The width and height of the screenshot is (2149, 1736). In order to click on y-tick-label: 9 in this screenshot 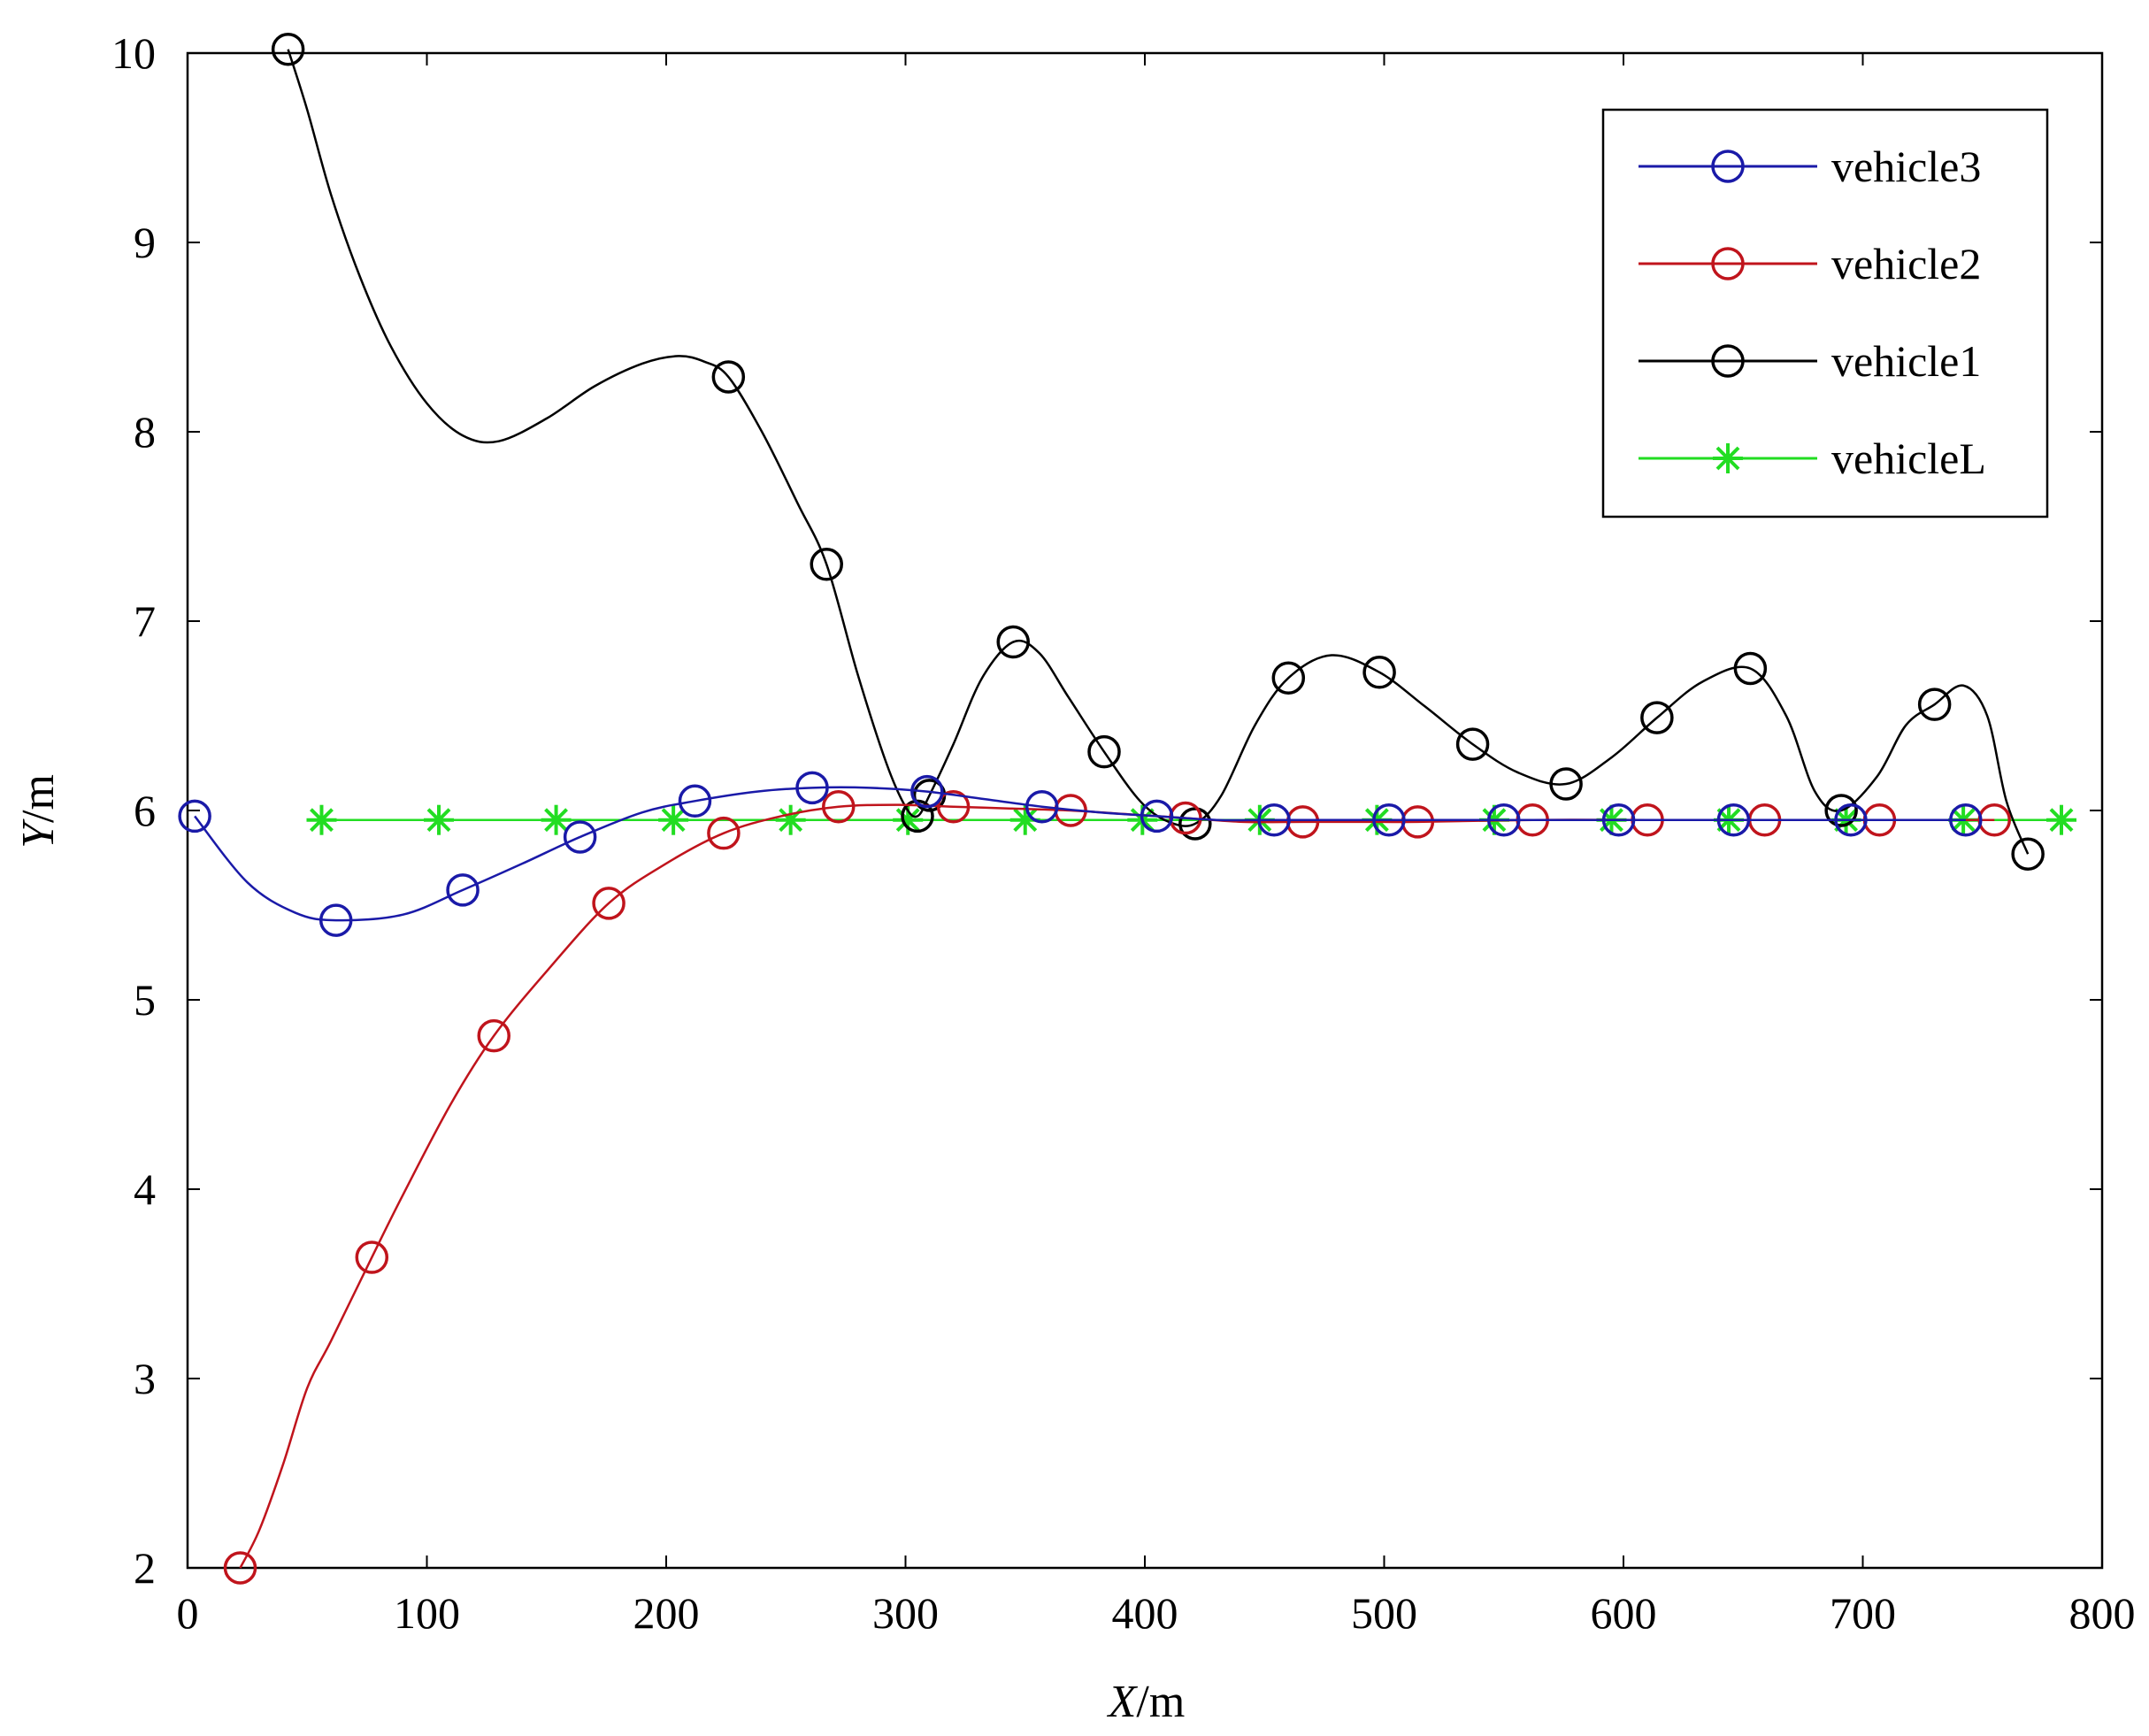, I will do `click(145, 242)`.